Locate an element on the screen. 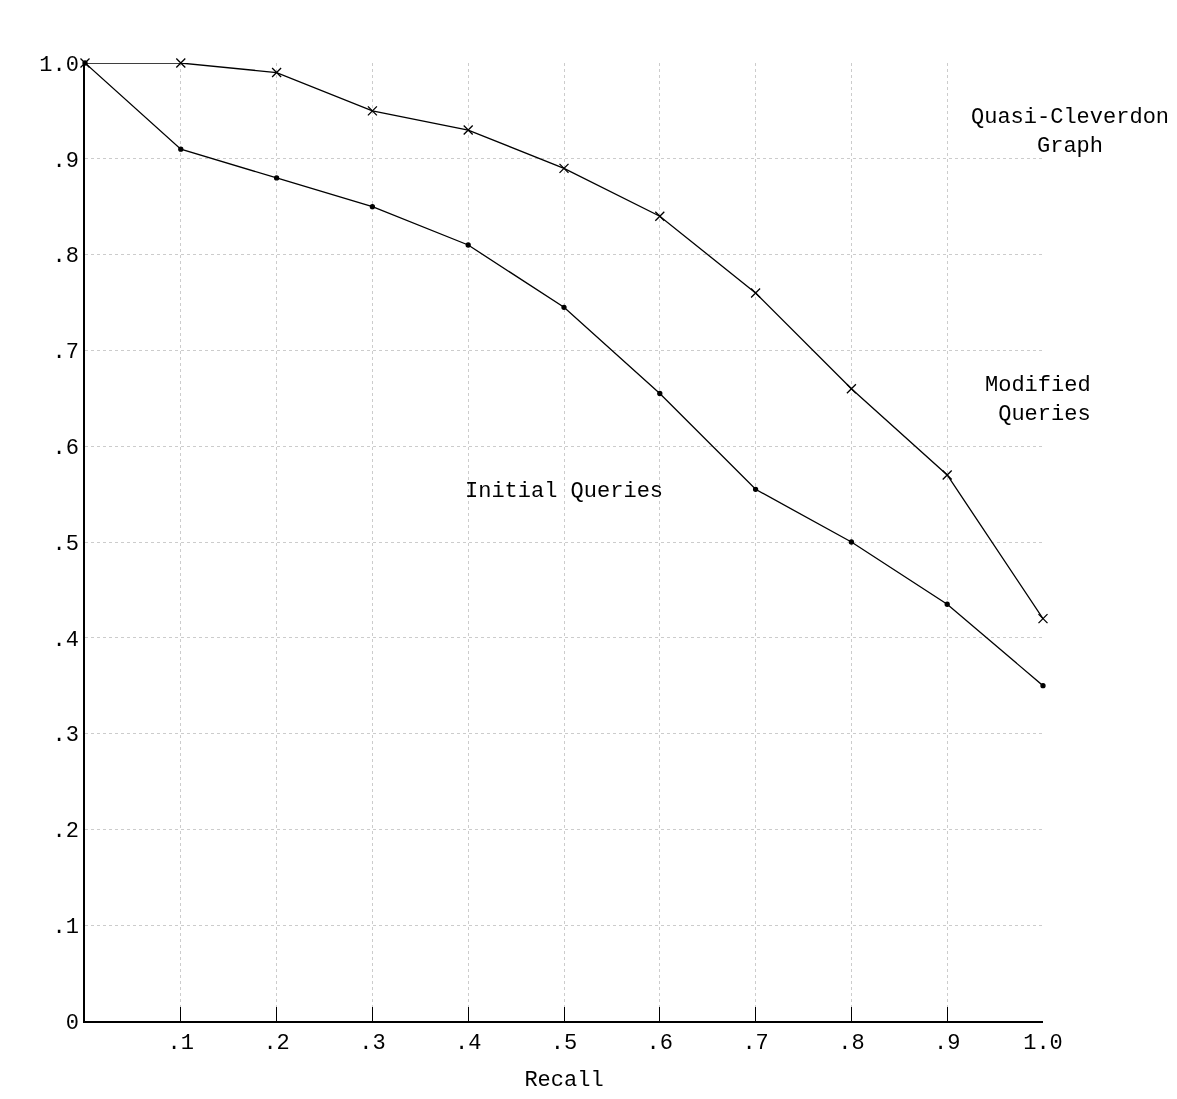 The height and width of the screenshot is (1099, 1177). text: Quasi-Cleverdon Graph is located at coordinates (1070, 132).